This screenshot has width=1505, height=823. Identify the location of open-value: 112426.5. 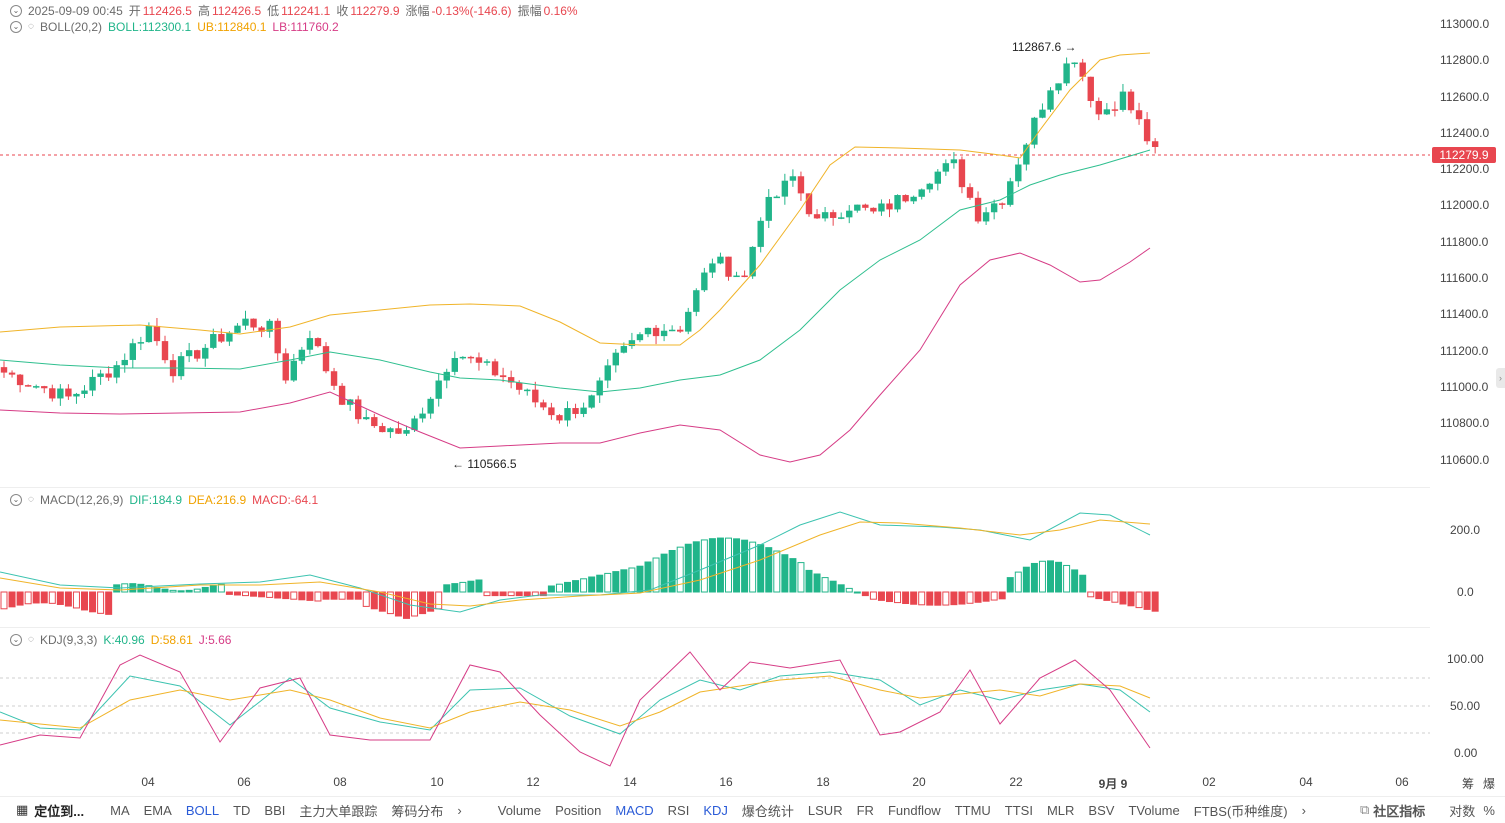
(167, 10).